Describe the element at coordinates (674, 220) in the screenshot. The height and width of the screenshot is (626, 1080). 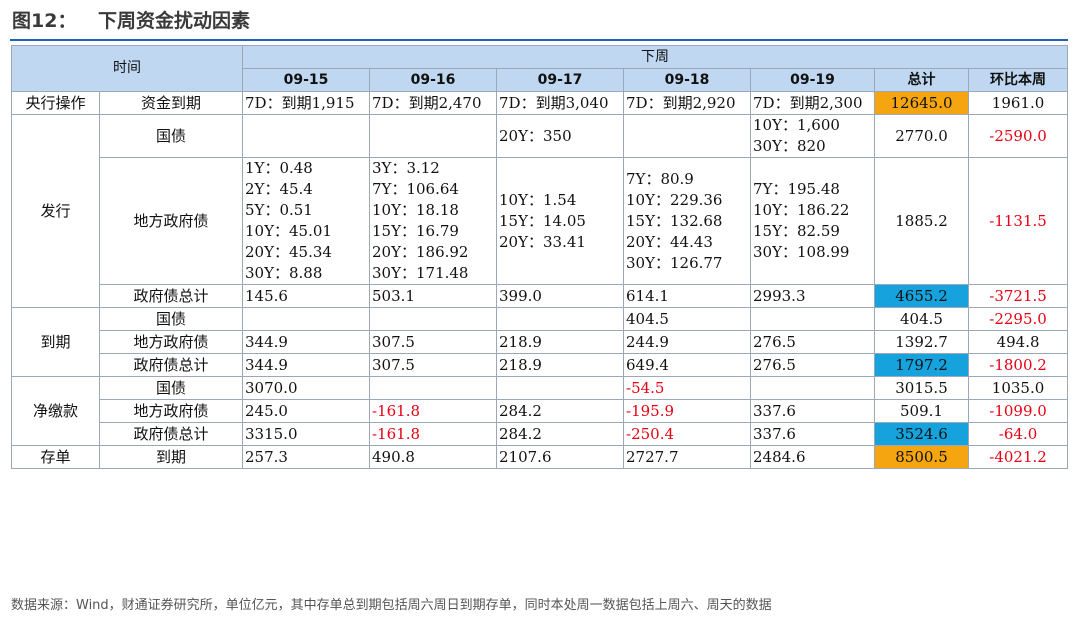
I see `value-line: 15Y：132.68` at that location.